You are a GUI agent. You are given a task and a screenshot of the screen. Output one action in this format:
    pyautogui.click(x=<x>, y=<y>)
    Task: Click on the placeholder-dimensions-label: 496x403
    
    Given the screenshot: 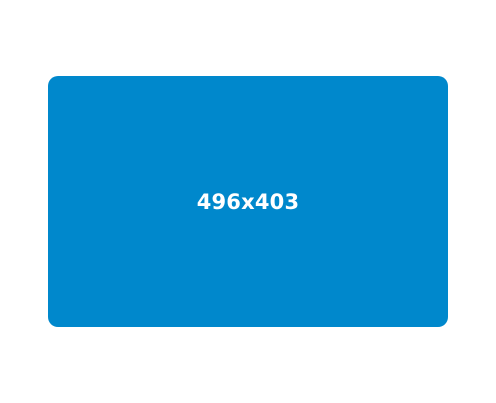 What is the action you would take?
    pyautogui.click(x=248, y=201)
    